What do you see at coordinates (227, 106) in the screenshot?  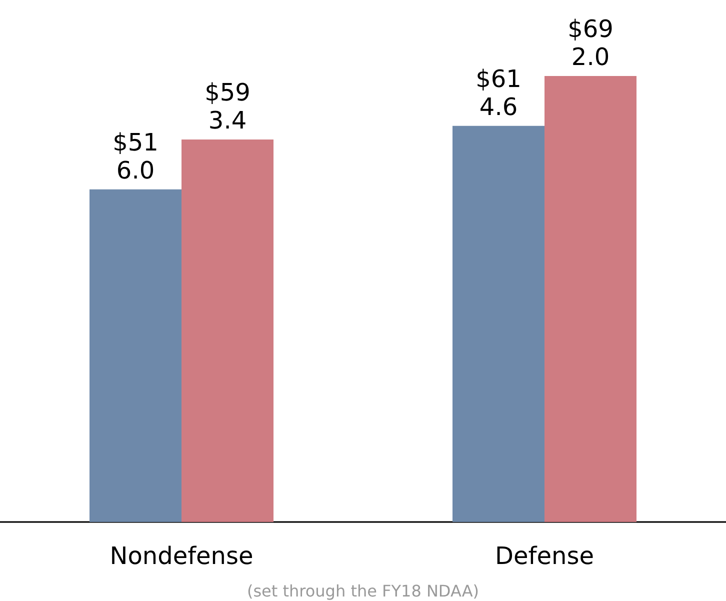 I see `data-label: $593.4` at bounding box center [227, 106].